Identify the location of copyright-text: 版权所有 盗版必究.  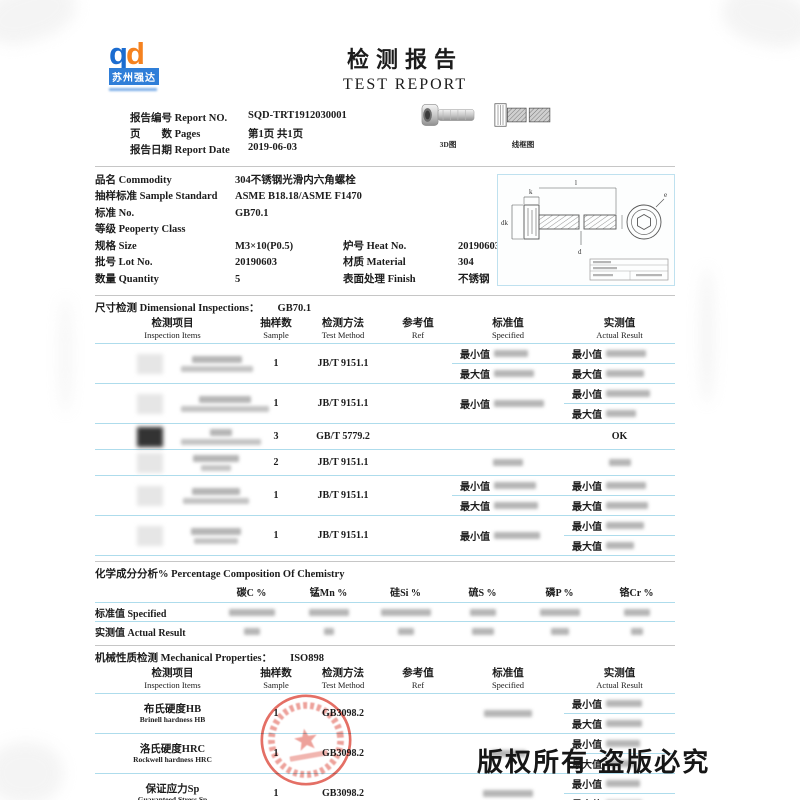
(594, 762).